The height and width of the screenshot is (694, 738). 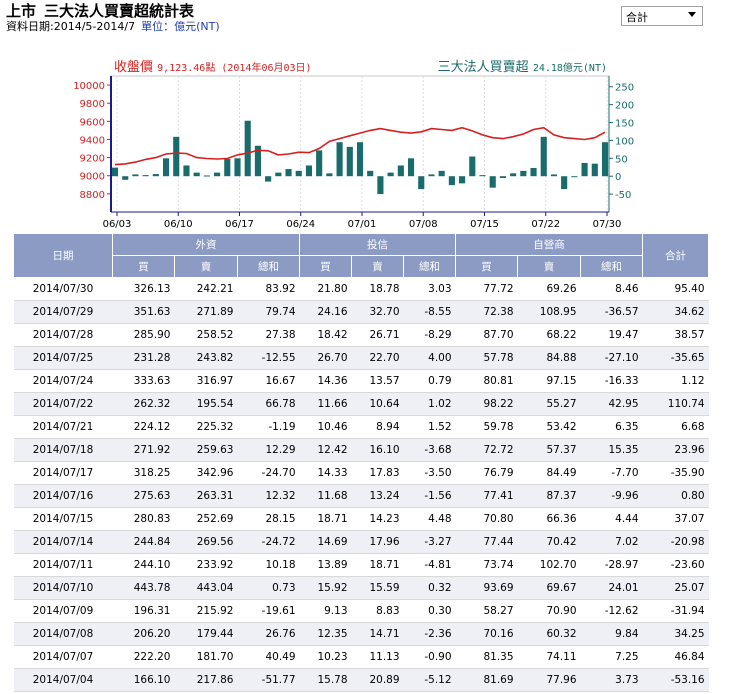 What do you see at coordinates (92, 104) in the screenshot?
I see `left-tick-label: 9800` at bounding box center [92, 104].